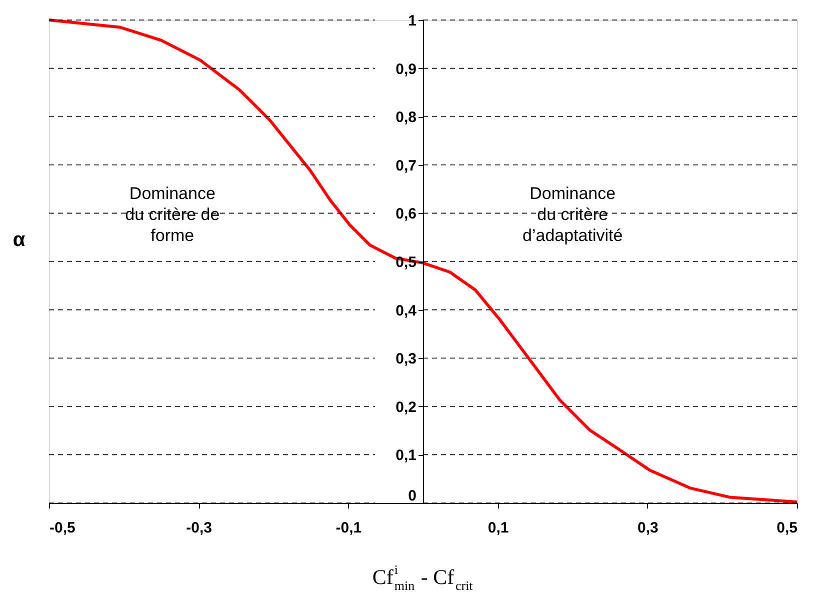 The width and height of the screenshot is (815, 606). What do you see at coordinates (787, 528) in the screenshot?
I see `x-tick-label: 0,5` at bounding box center [787, 528].